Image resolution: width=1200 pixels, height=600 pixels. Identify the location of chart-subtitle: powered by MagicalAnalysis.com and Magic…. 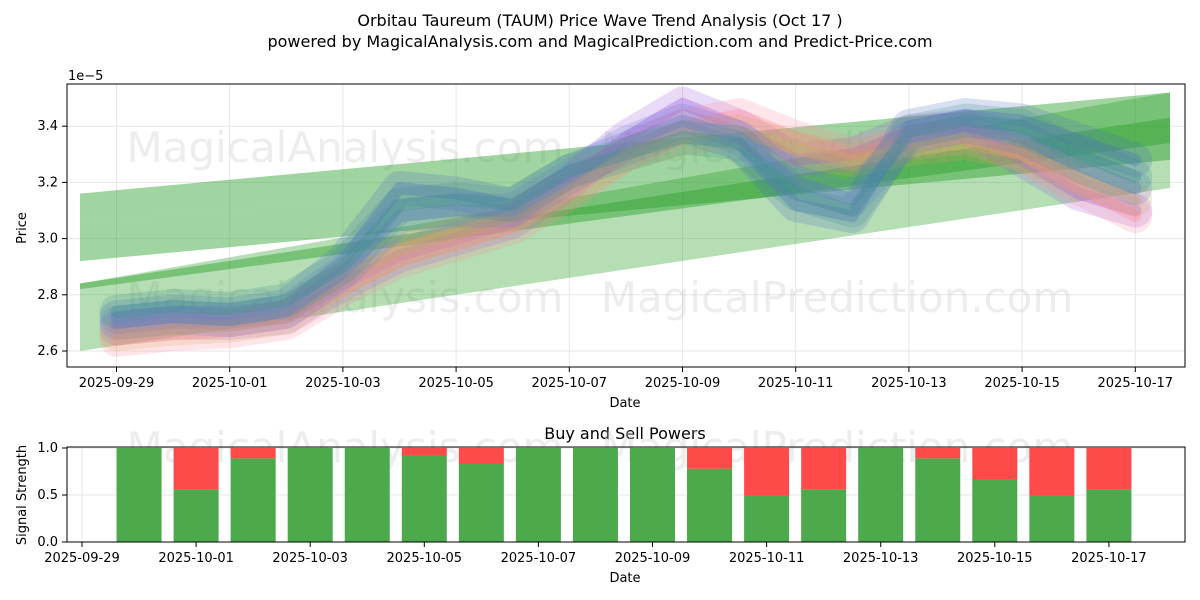
(599, 41).